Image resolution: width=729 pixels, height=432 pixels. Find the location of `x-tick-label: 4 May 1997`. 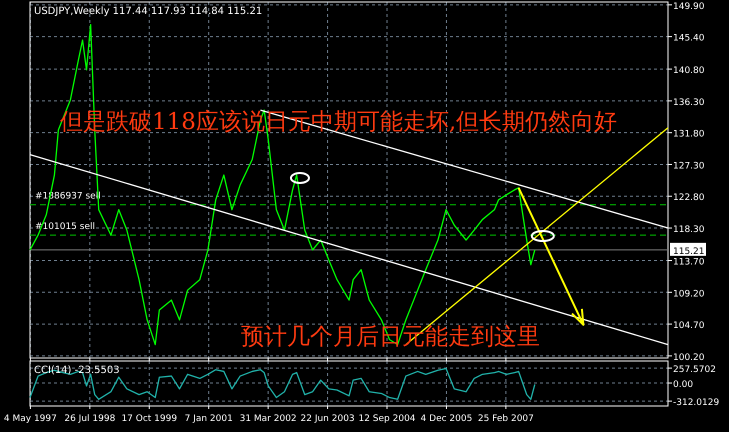

x-tick-label: 4 May 1997 is located at coordinates (30, 419).